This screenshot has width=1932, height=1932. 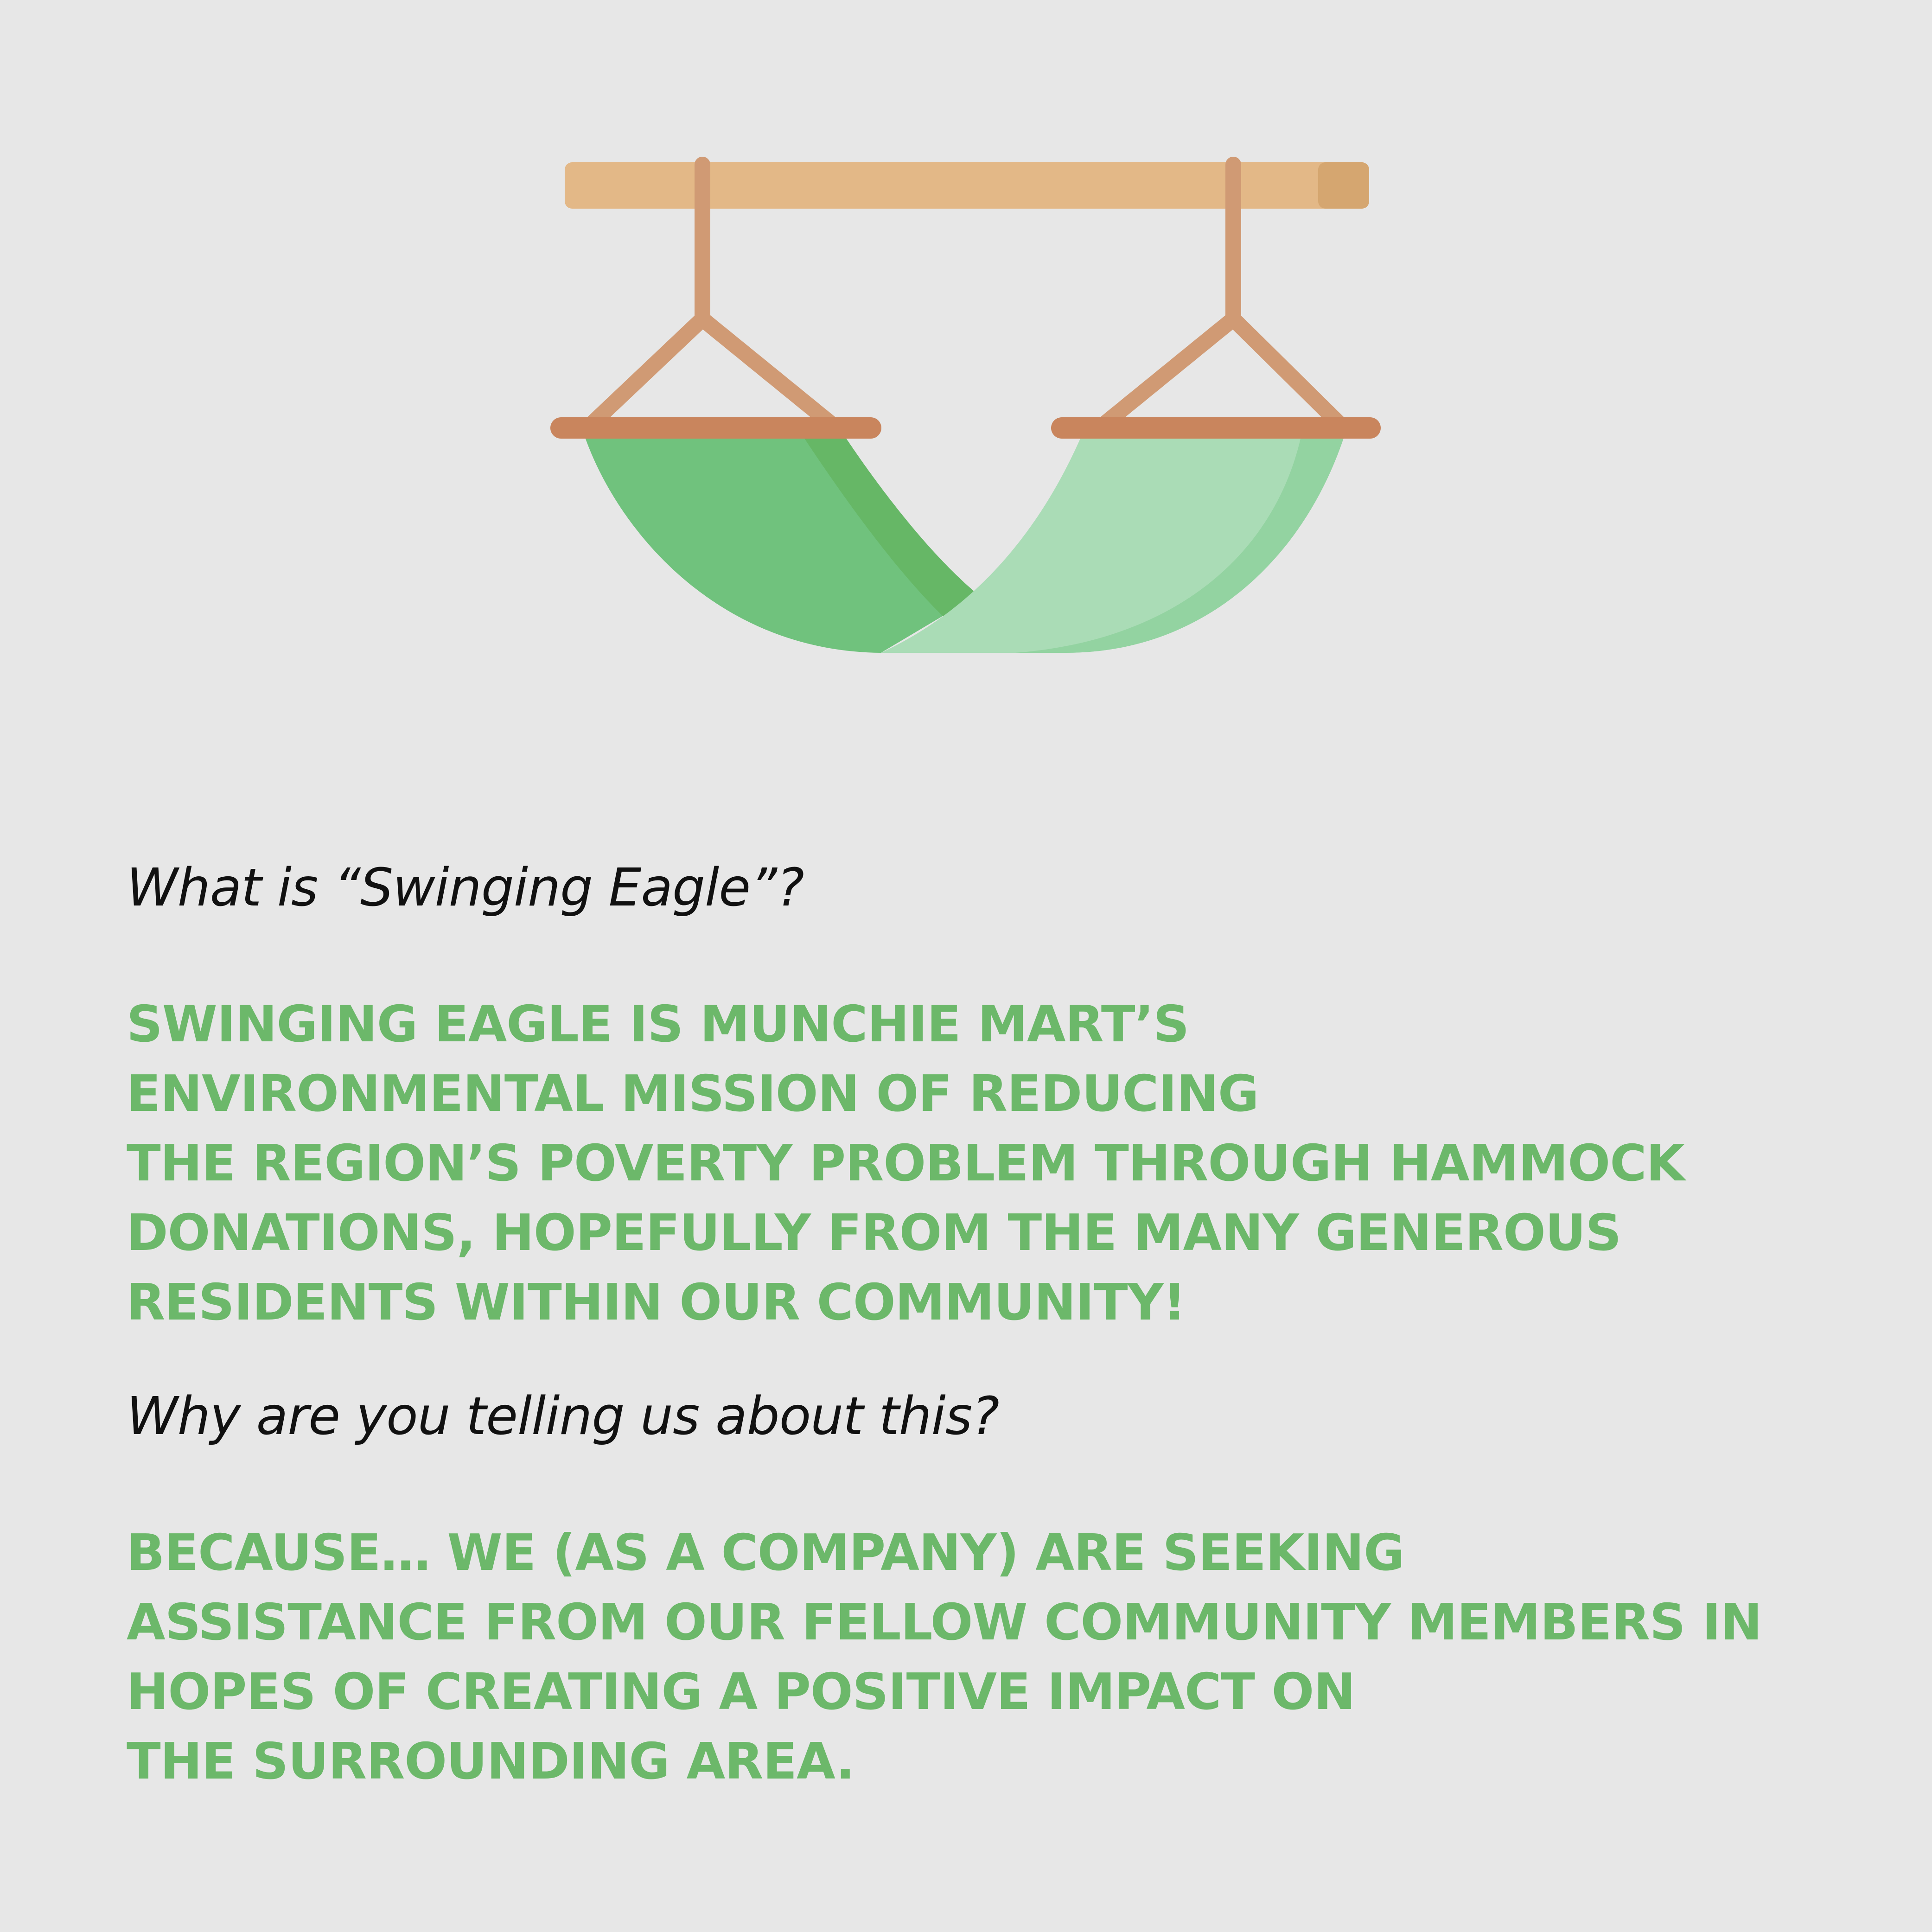 I want to click on answer-line: HOPES OF CREATING A POSITIVE IMPACT ON, so click(x=742, y=1692).